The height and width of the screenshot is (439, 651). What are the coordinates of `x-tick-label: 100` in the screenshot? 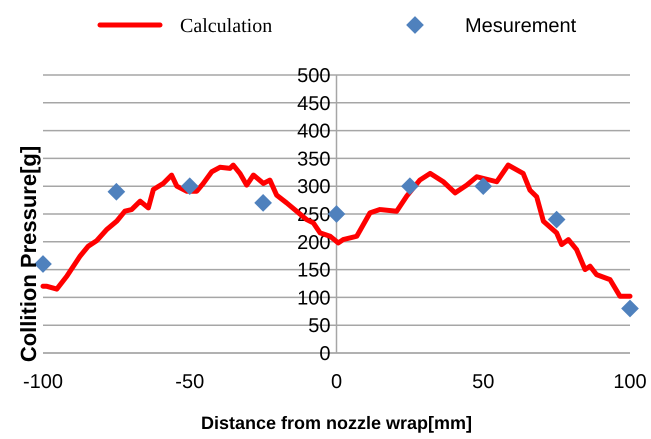 It's located at (630, 382).